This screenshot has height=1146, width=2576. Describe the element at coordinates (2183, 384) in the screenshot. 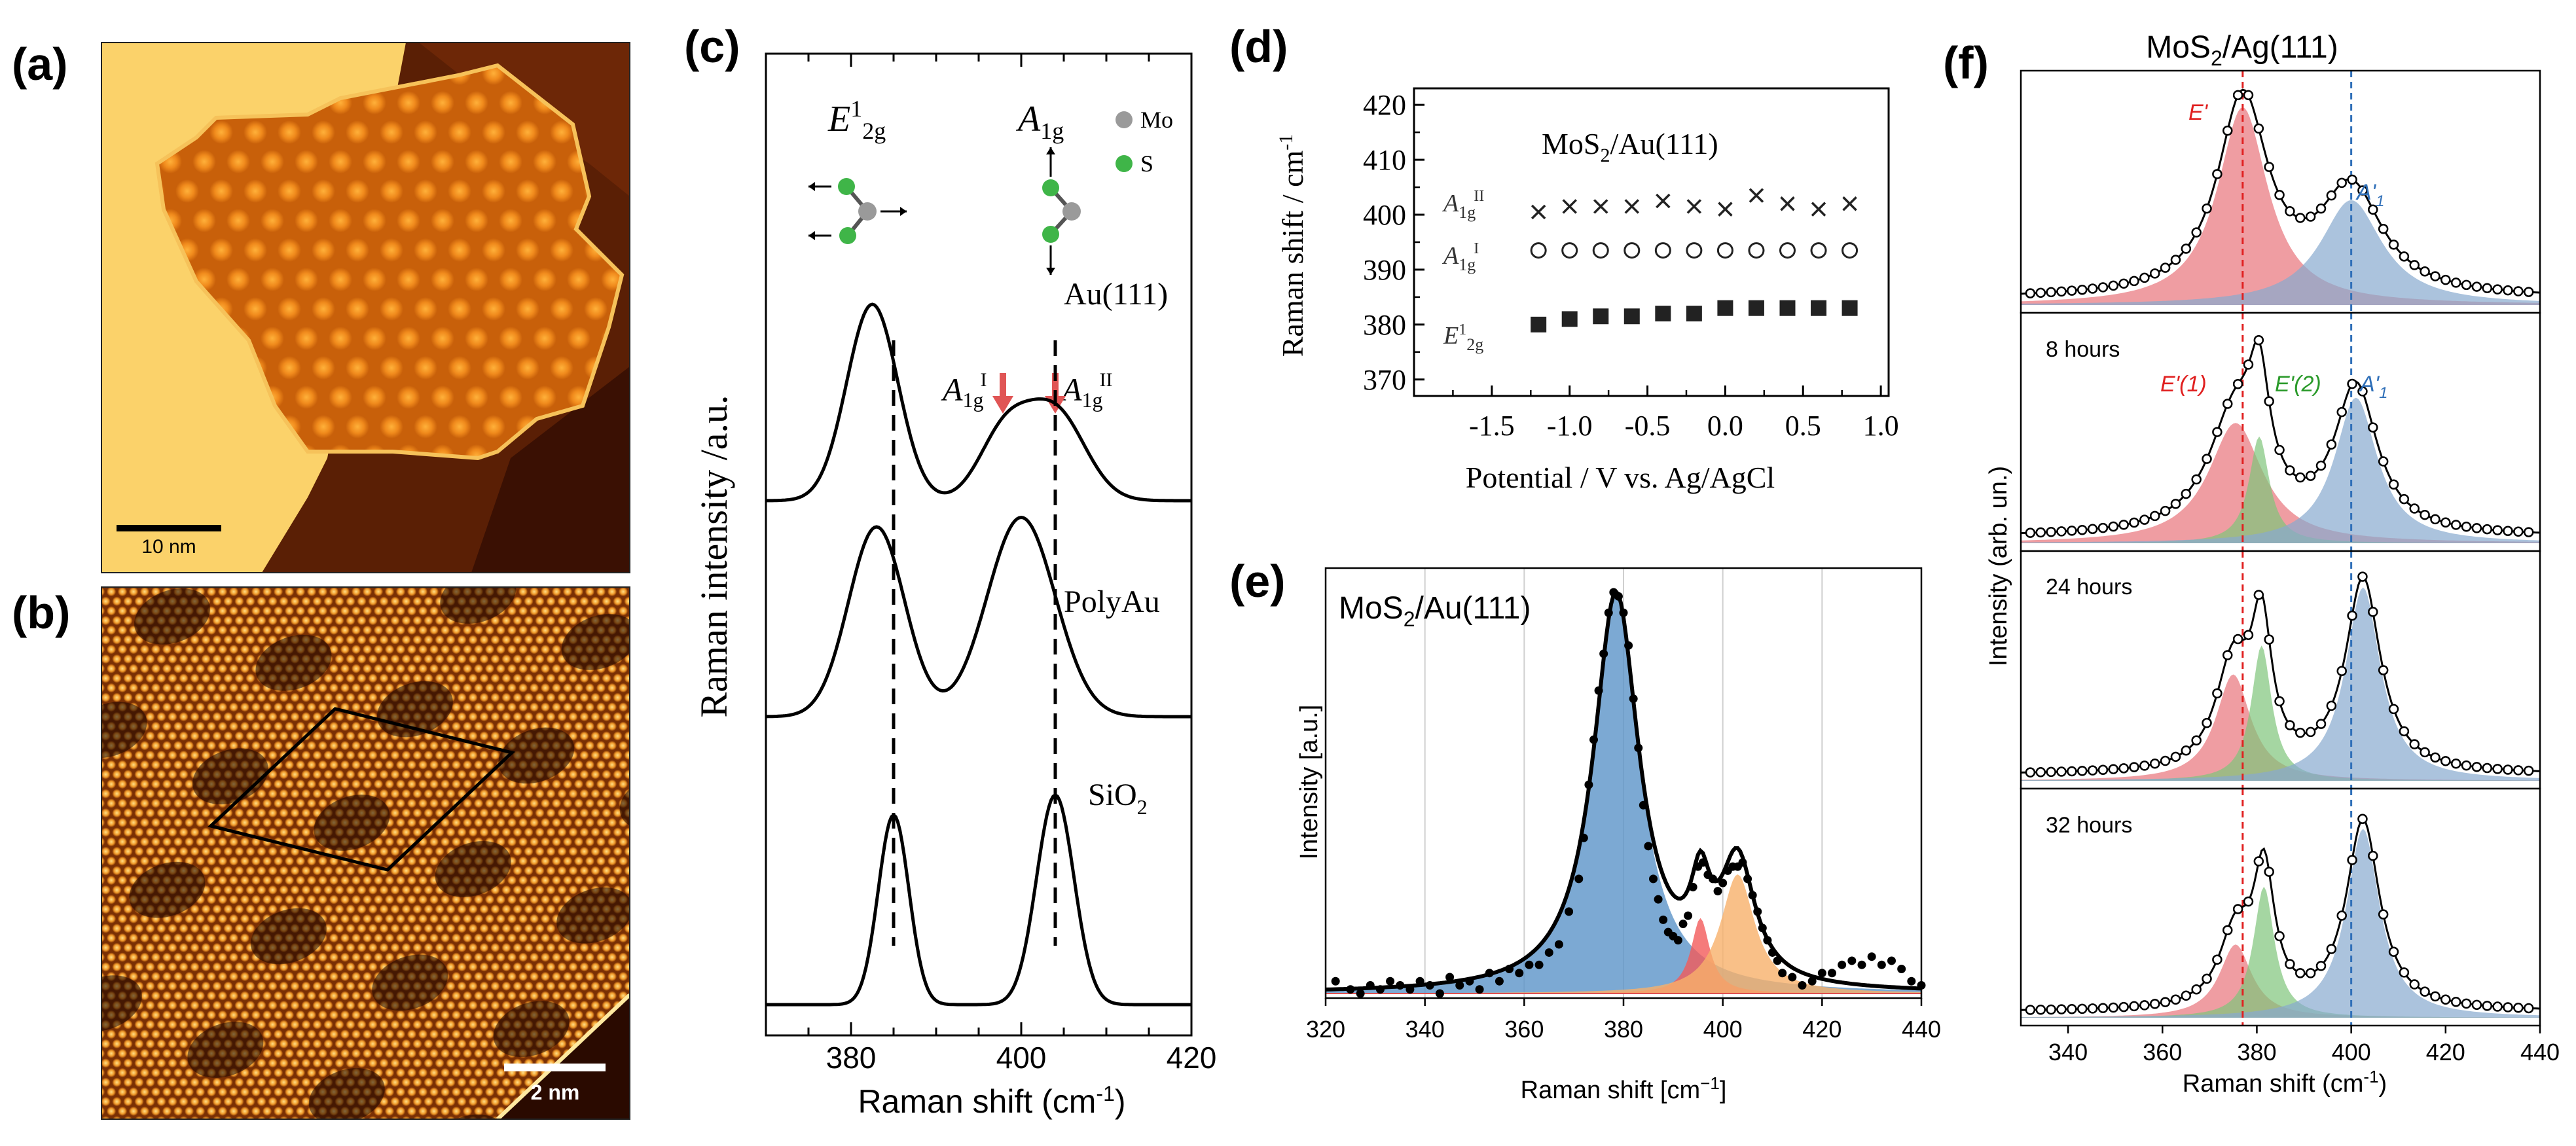

I see `peak-label-e1: E'(1)` at that location.